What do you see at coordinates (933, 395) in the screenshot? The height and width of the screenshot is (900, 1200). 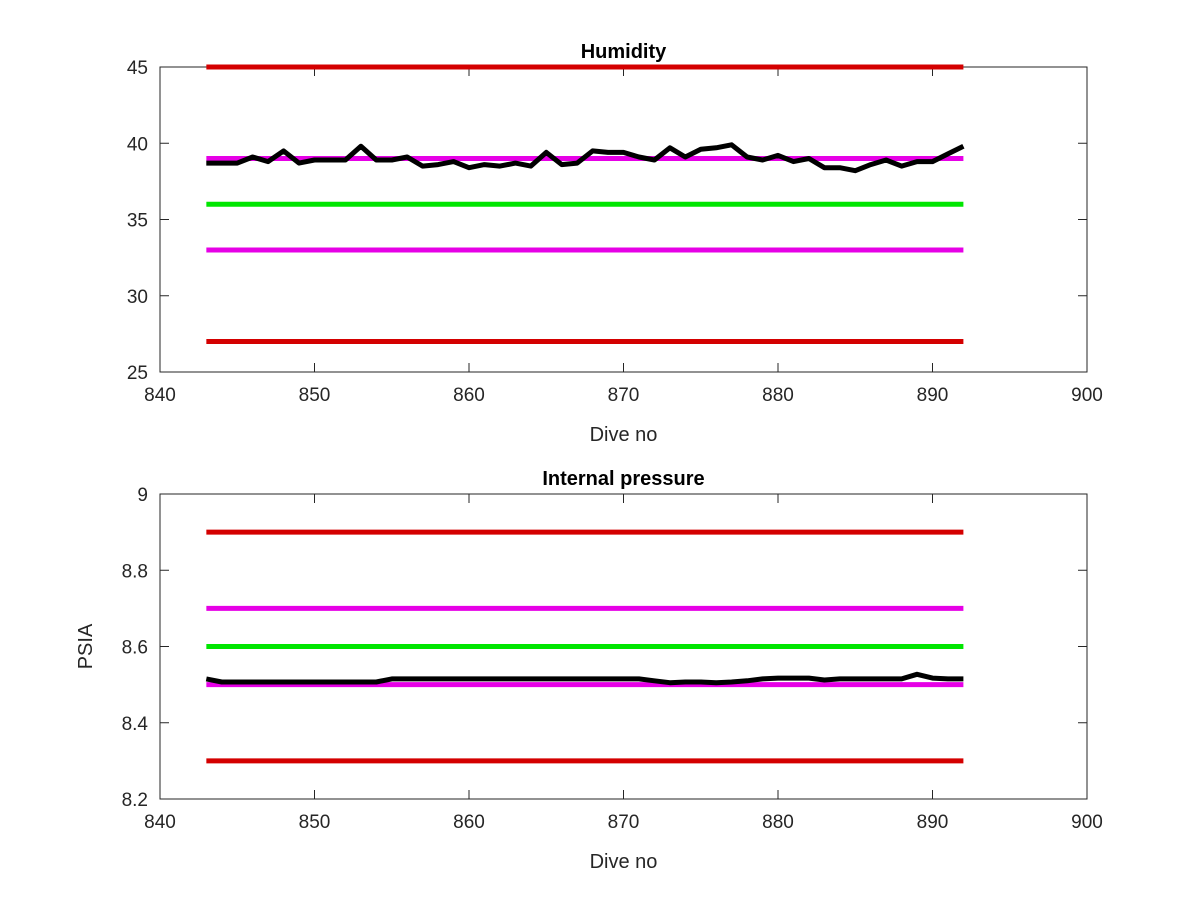 I see `humidity-x-tick-label: 890` at bounding box center [933, 395].